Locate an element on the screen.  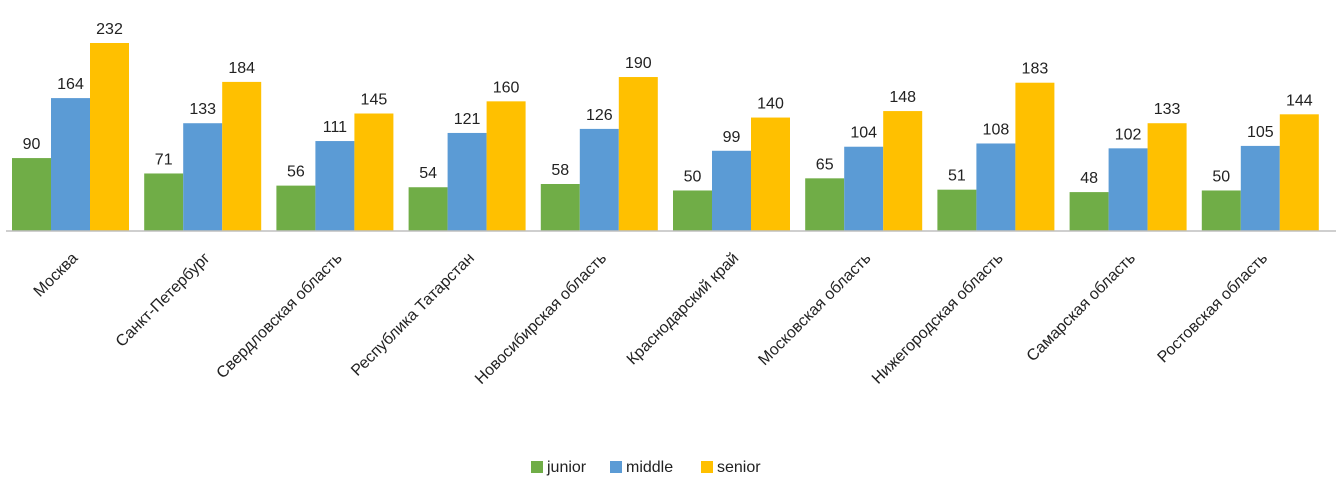
data-label-senior: 160 is located at coordinates (506, 87).